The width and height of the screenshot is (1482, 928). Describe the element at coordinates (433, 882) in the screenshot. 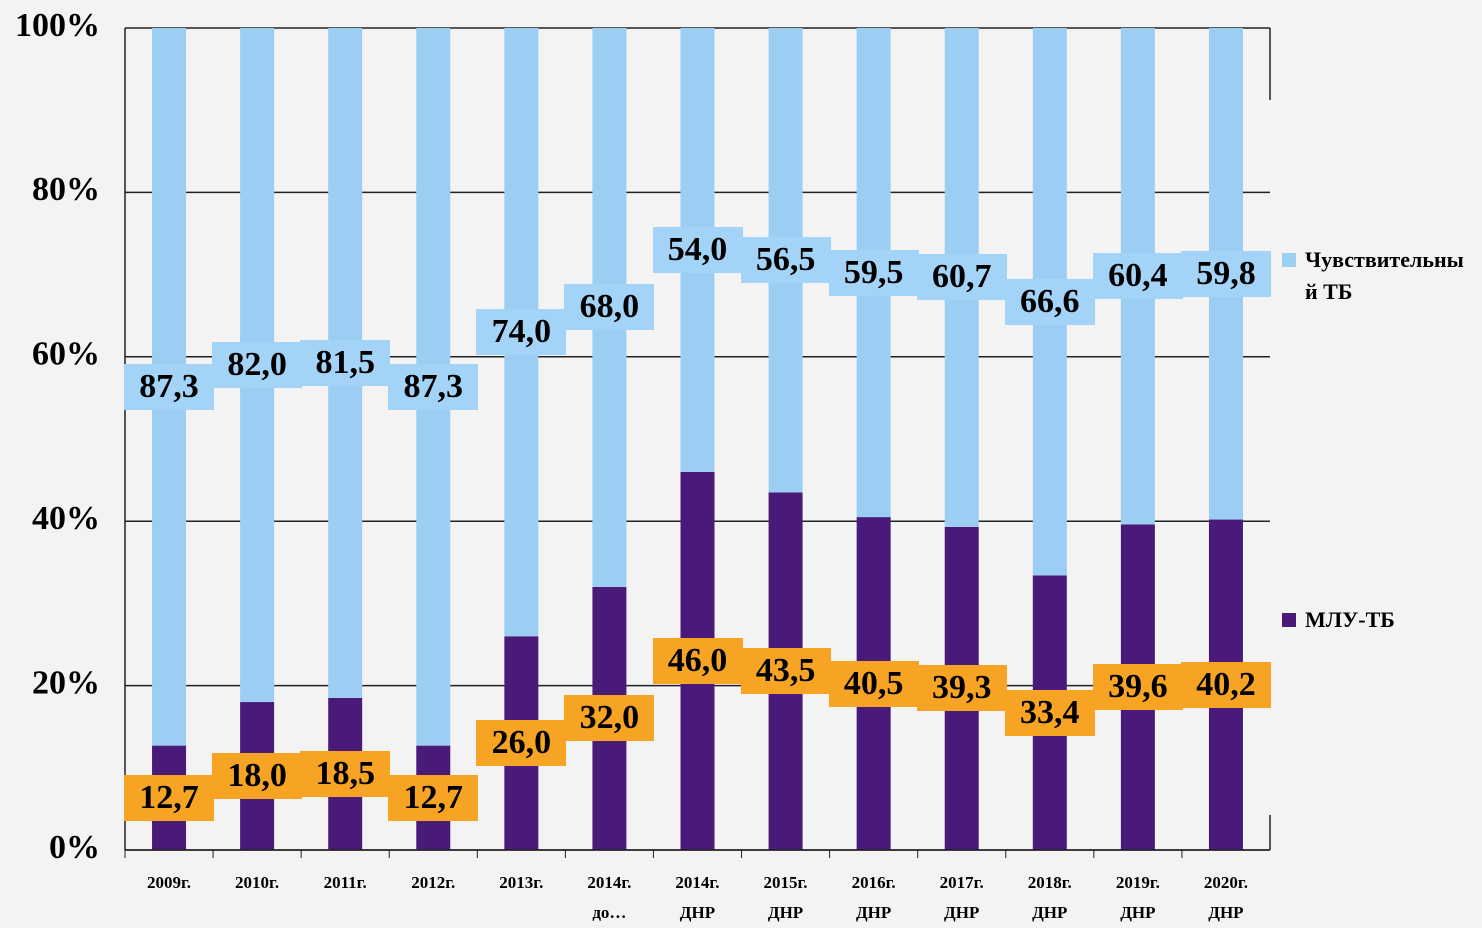

I see `x-tick-label: 2012г.` at that location.